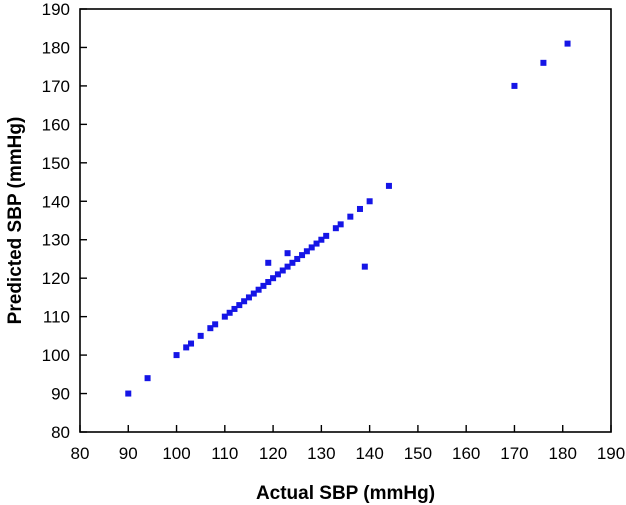  I want to click on x-tick-label: 130, so click(321, 453).